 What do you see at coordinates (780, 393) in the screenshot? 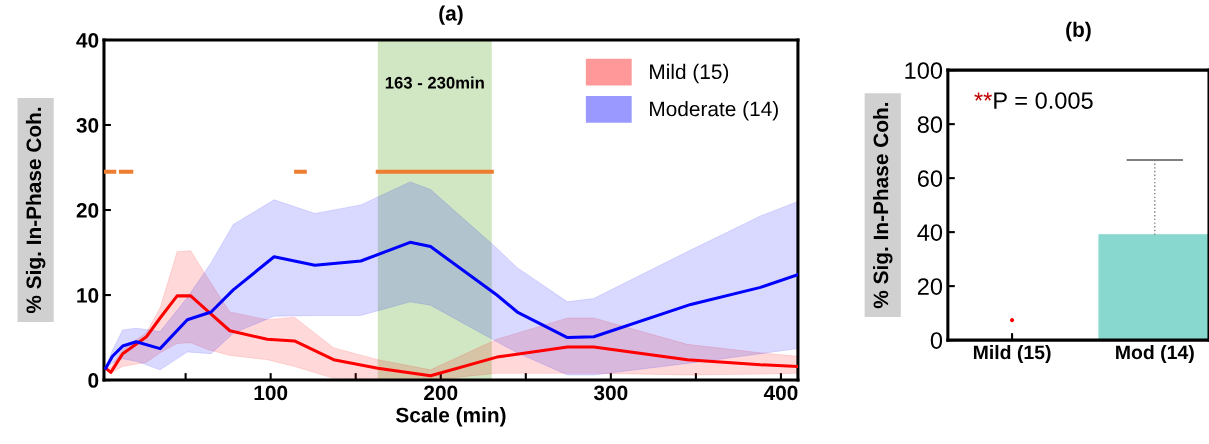
I see `x-tick-label: 400` at bounding box center [780, 393].